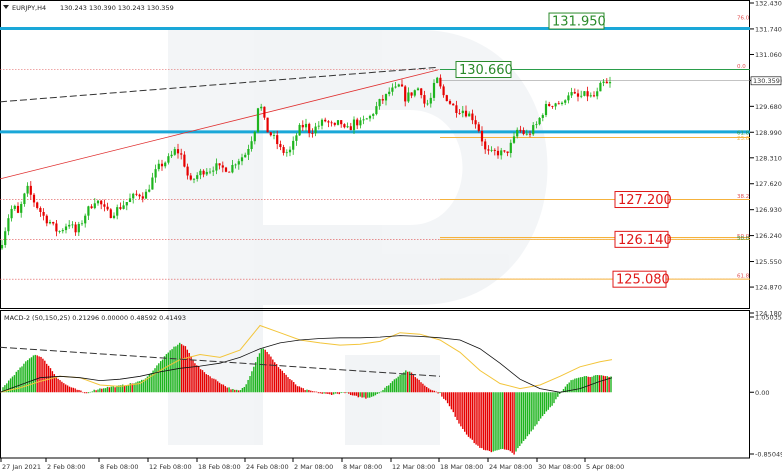 Image resolution: width=782 pixels, height=474 pixels. What do you see at coordinates (768, 318) in the screenshot?
I see `macd-tick-label: 1.05035` at bounding box center [768, 318].